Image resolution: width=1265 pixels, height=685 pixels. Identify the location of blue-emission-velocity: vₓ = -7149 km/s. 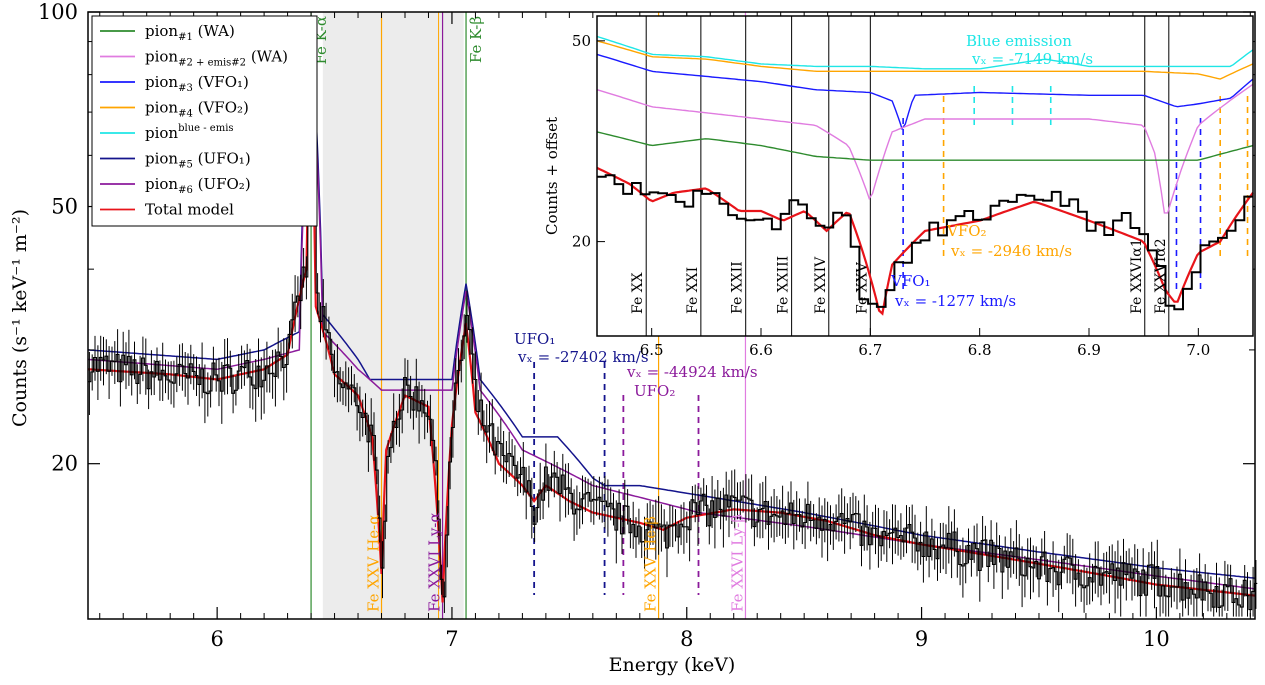
(1032, 59).